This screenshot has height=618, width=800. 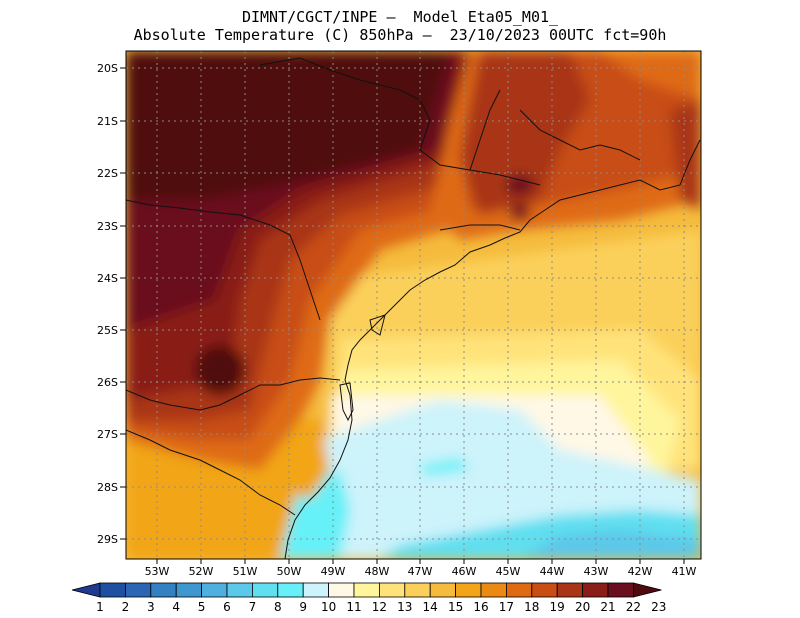 What do you see at coordinates (633, 607) in the screenshot?
I see `colorbar-label: 22` at bounding box center [633, 607].